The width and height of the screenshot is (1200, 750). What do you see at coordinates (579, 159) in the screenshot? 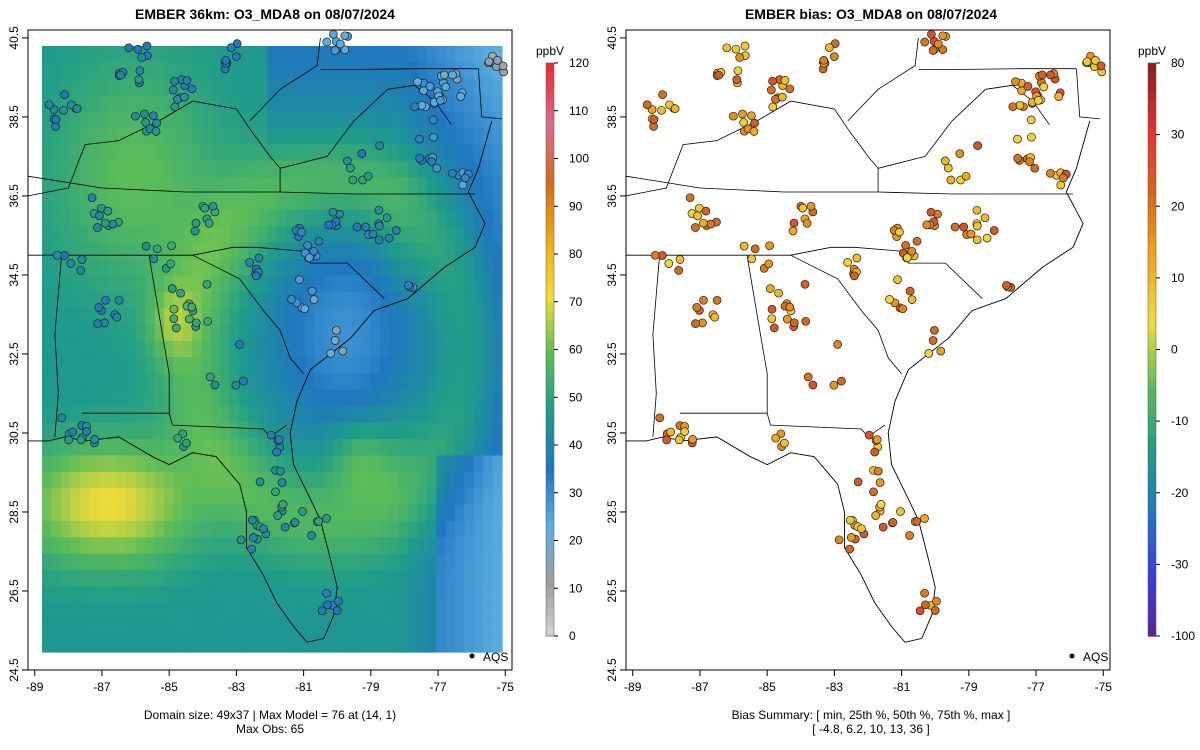
I see `colorbar-tick-label: 100` at bounding box center [579, 159].